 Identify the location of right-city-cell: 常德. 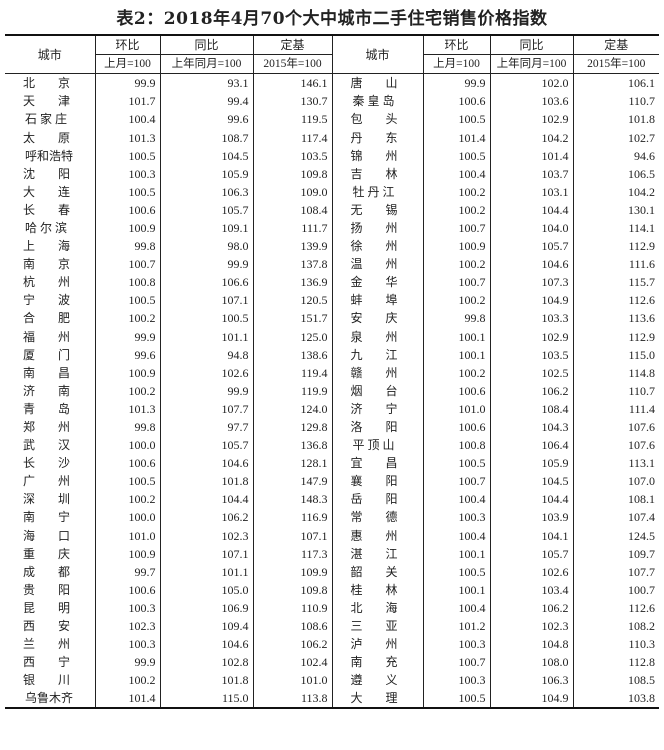
(377, 517).